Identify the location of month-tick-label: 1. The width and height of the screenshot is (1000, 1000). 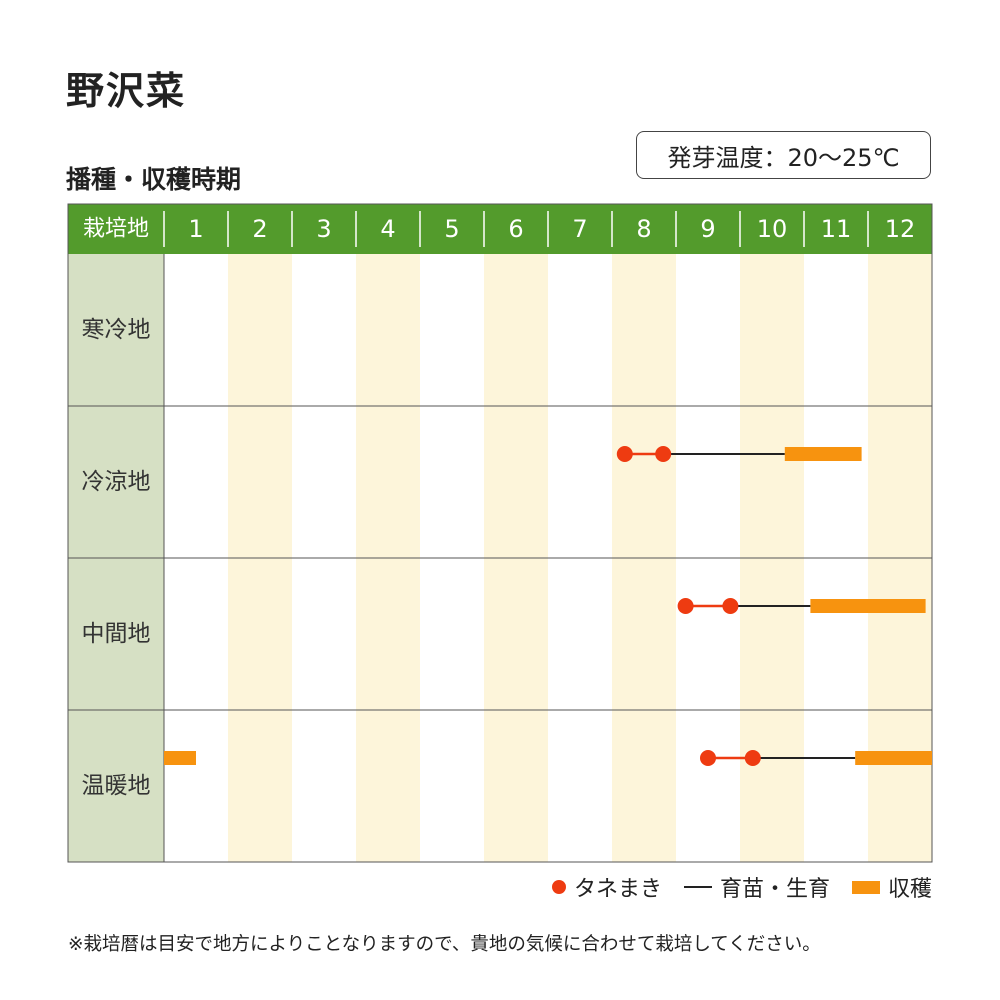
(195, 229).